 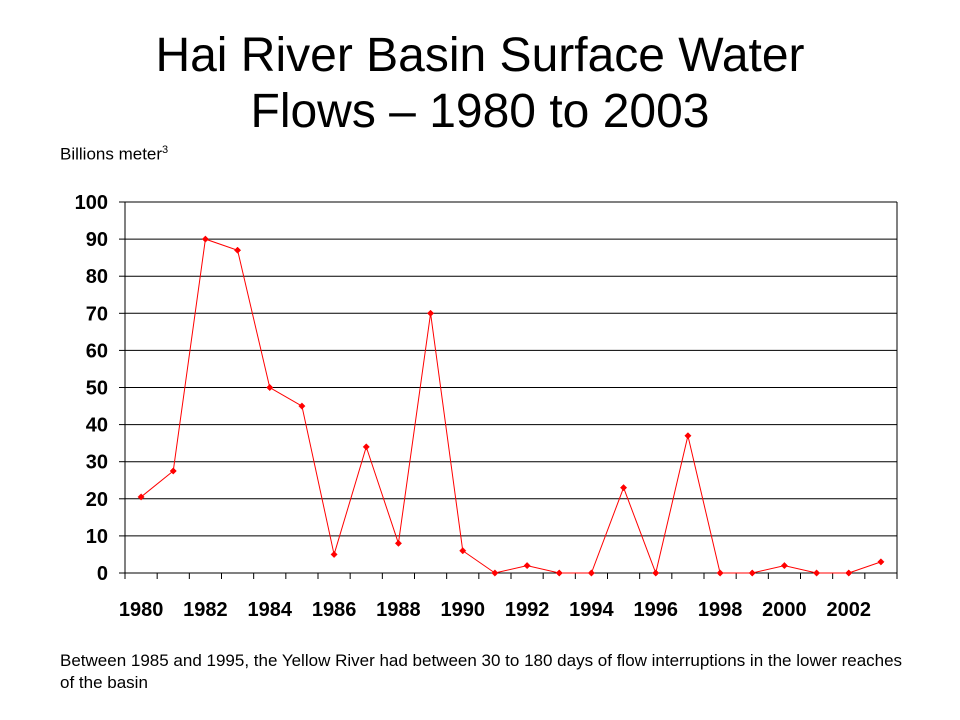 I want to click on x-tick-label: 1992, so click(x=527, y=610).